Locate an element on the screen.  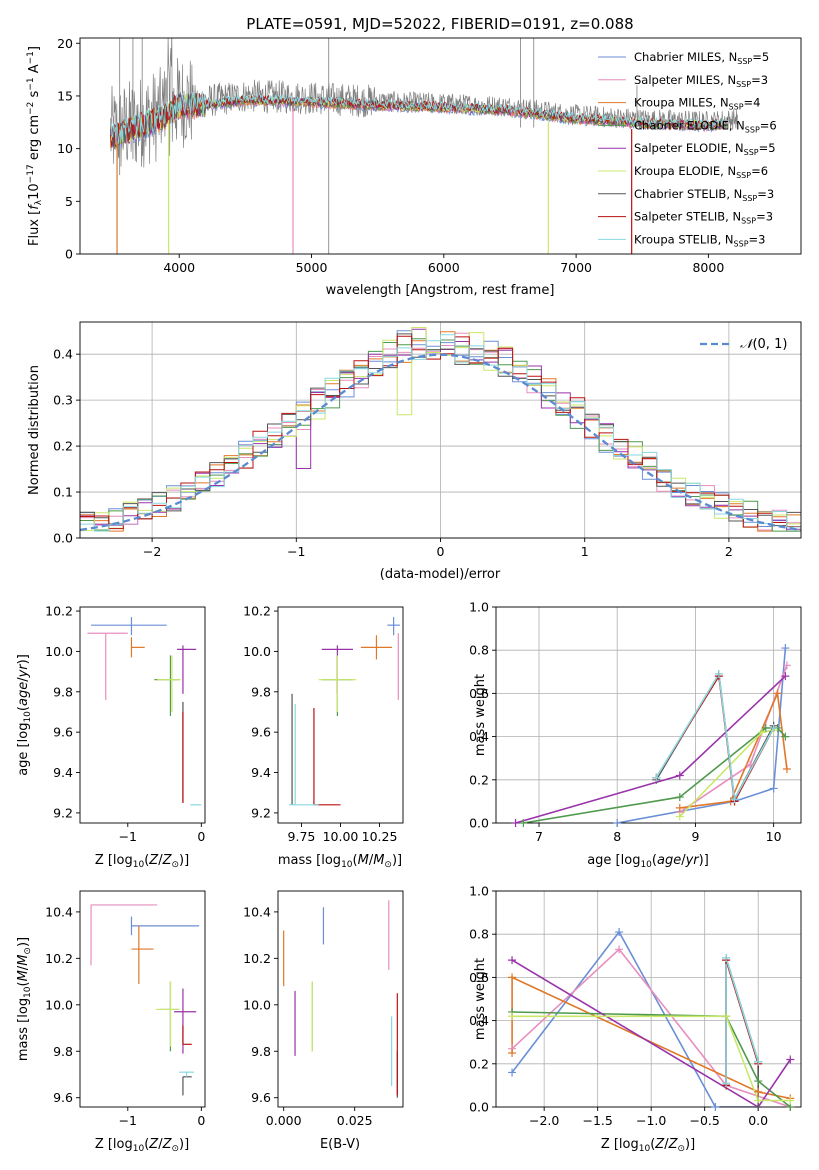
x-tick-label: 0.000 is located at coordinates (284, 1120).